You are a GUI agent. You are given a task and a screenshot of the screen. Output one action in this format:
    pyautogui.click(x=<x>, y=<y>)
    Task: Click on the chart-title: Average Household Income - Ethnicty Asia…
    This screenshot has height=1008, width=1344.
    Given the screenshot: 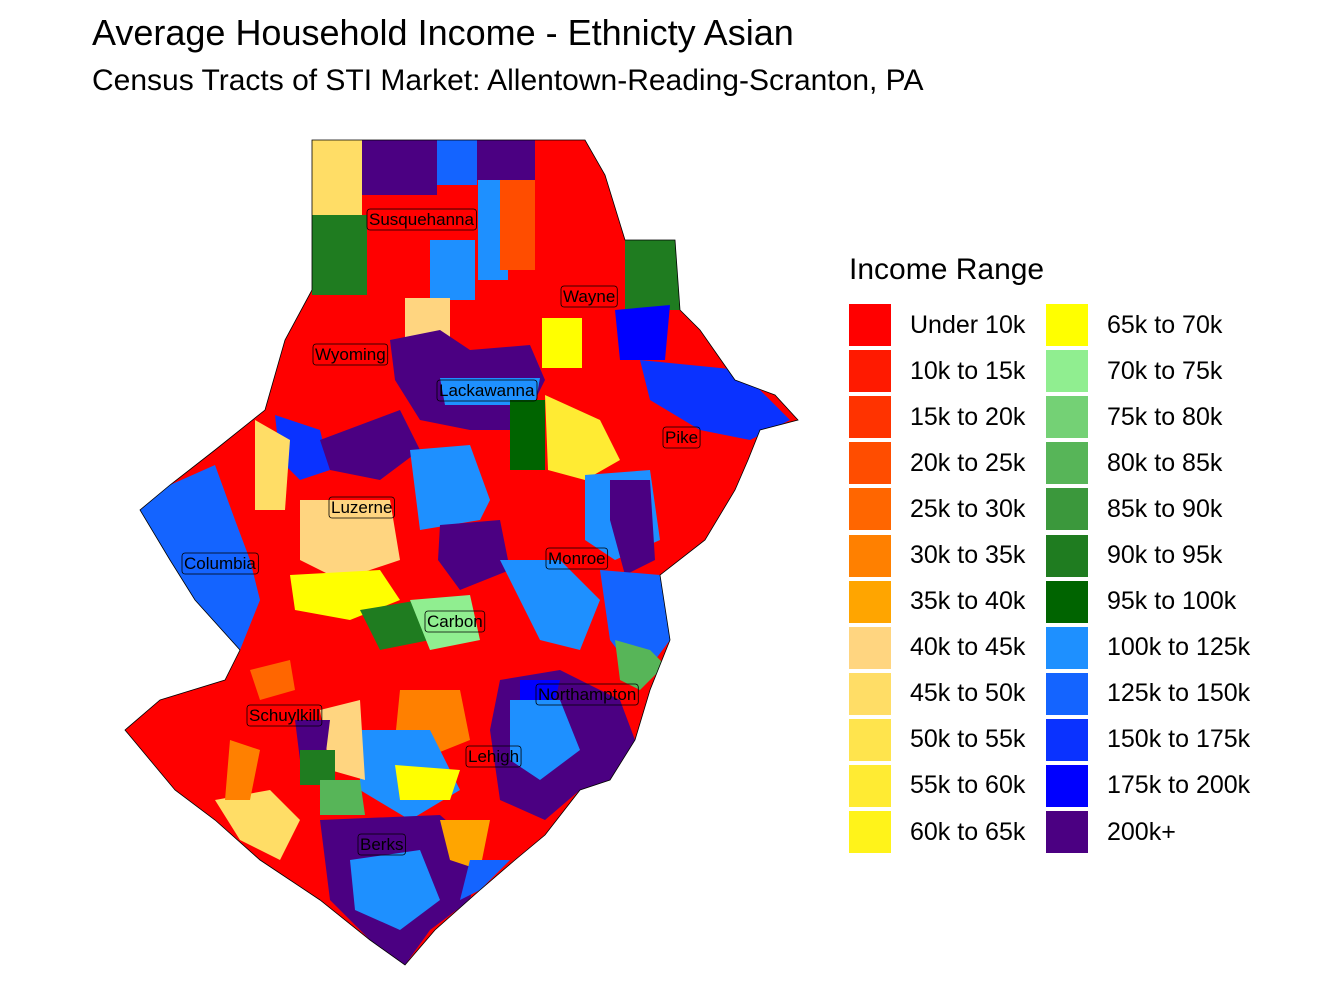 What is the action you would take?
    pyautogui.click(x=443, y=32)
    